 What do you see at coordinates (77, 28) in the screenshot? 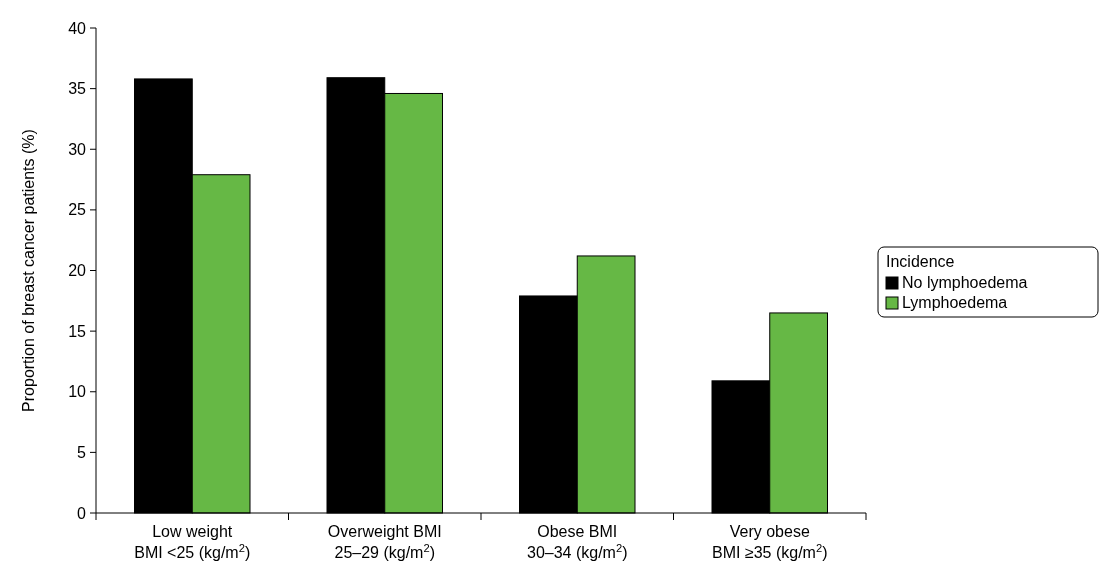
I see `y-tick-label: 40` at bounding box center [77, 28].